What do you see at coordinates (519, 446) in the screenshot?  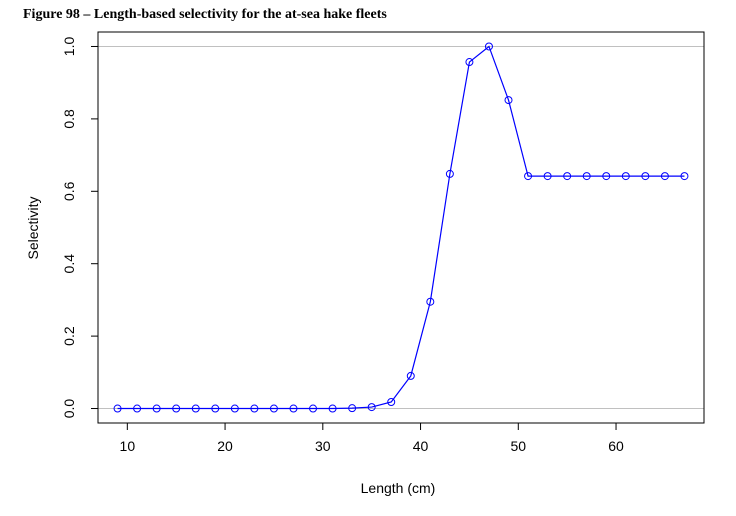 I see `x-tick-label: 50` at bounding box center [519, 446].